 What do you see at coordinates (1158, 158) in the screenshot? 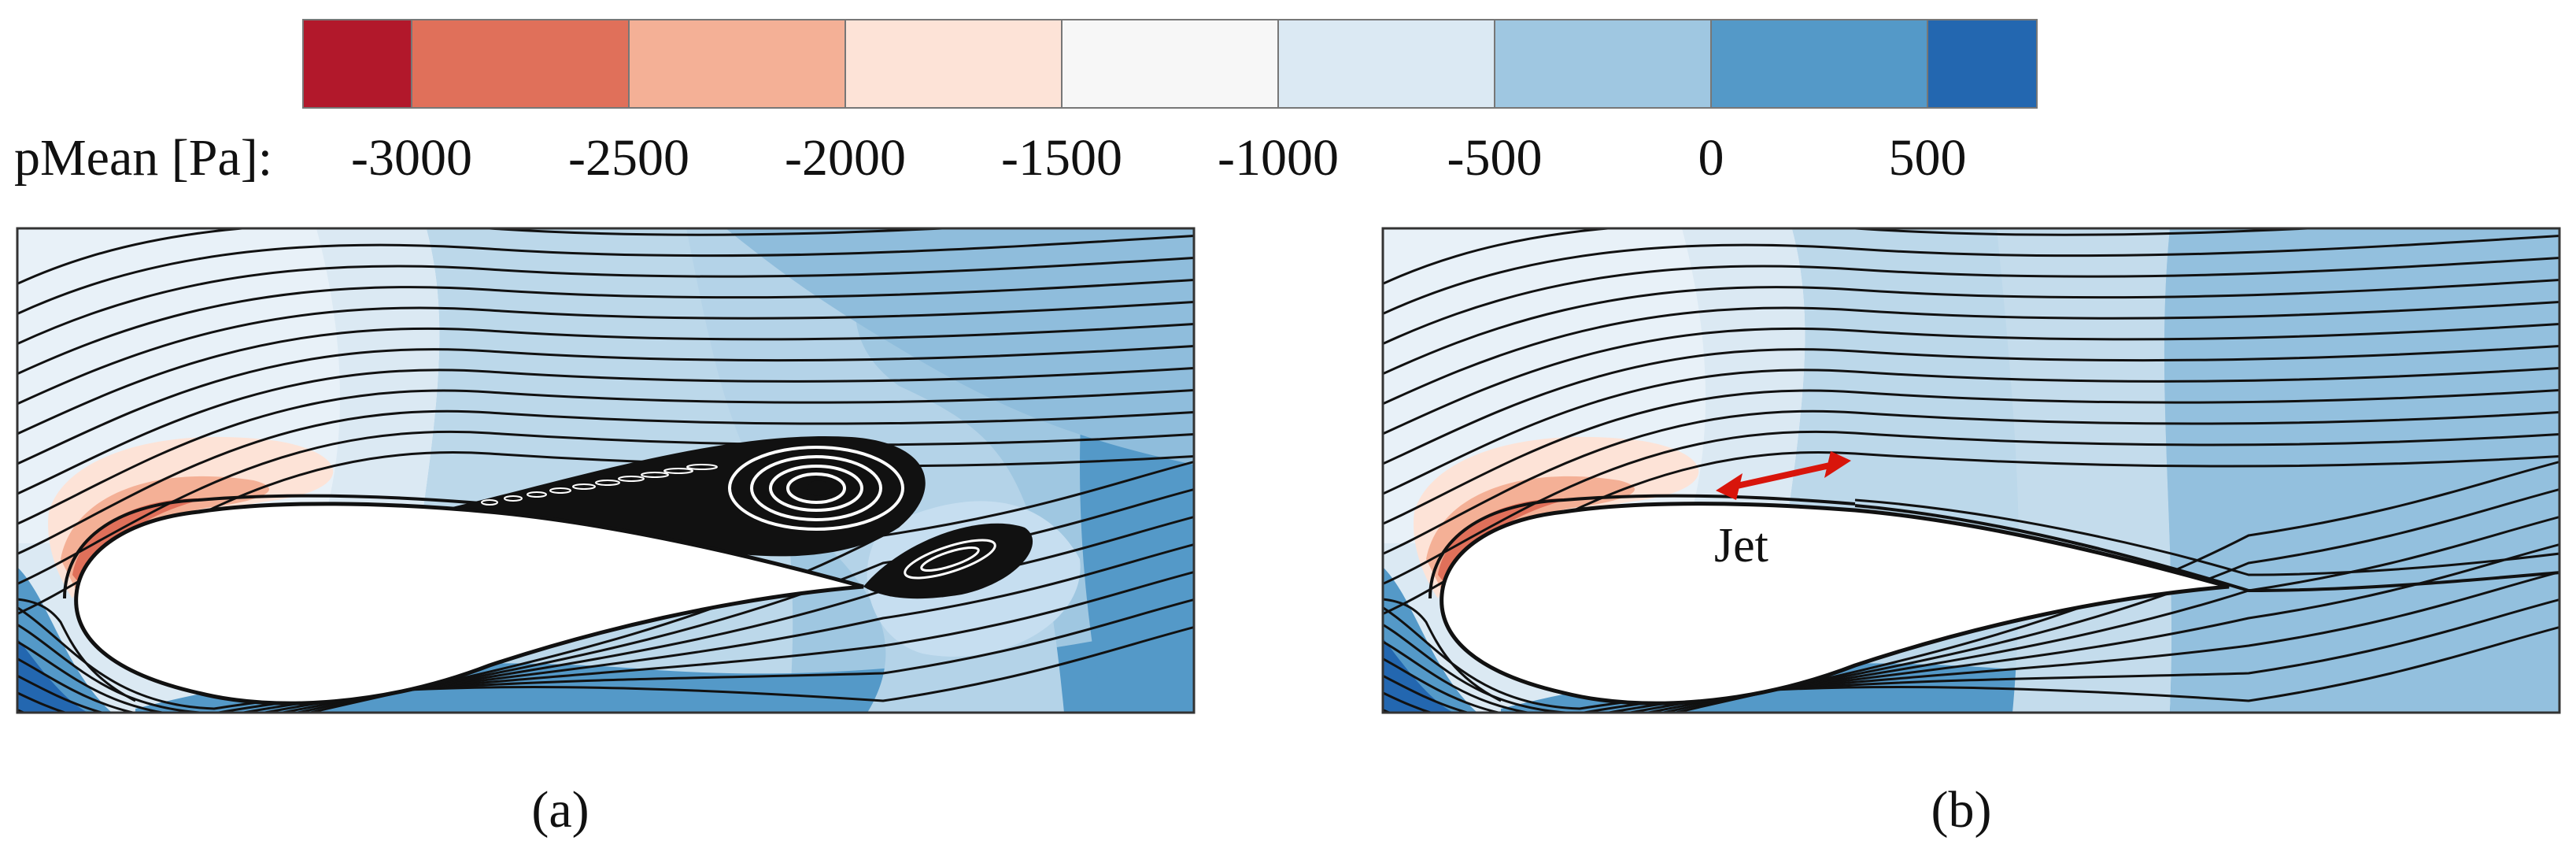
I see `colorbar-tick-labels: -3000 -2500 -2000 -1500 -1000 -500 0 500` at bounding box center [1158, 158].